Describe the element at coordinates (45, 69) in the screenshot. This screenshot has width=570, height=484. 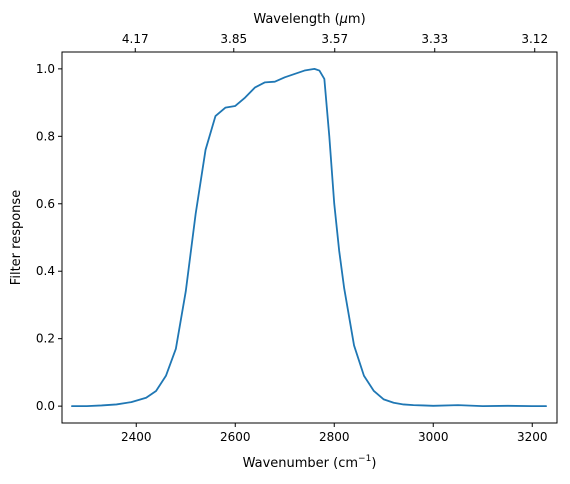
I see `y-tick-label: 1.0` at that location.